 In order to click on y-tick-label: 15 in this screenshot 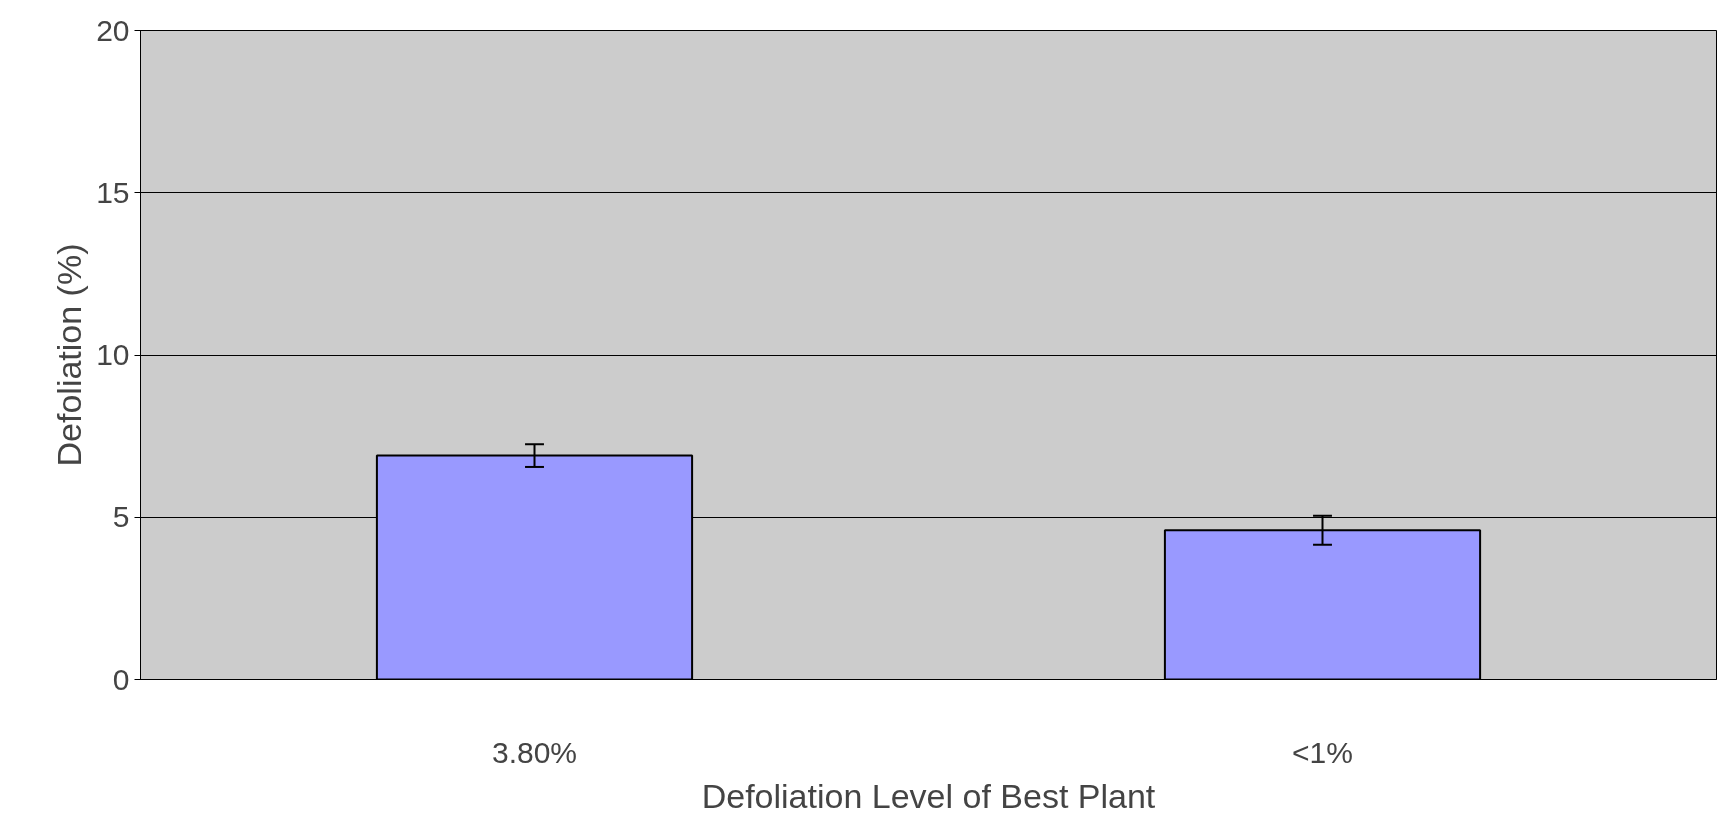, I will do `click(113, 192)`.